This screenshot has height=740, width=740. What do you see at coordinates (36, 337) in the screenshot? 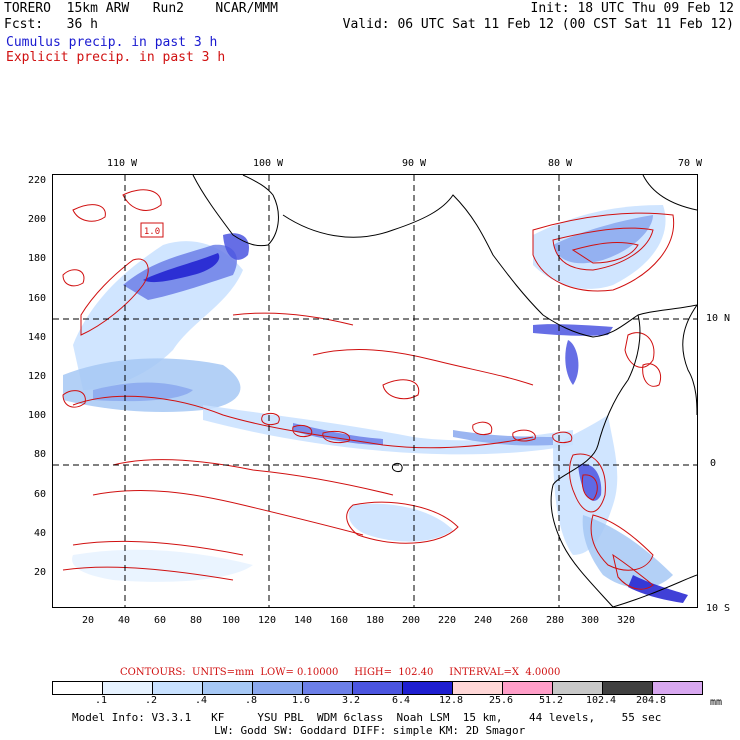
I see `y-tick: 140` at bounding box center [36, 337].